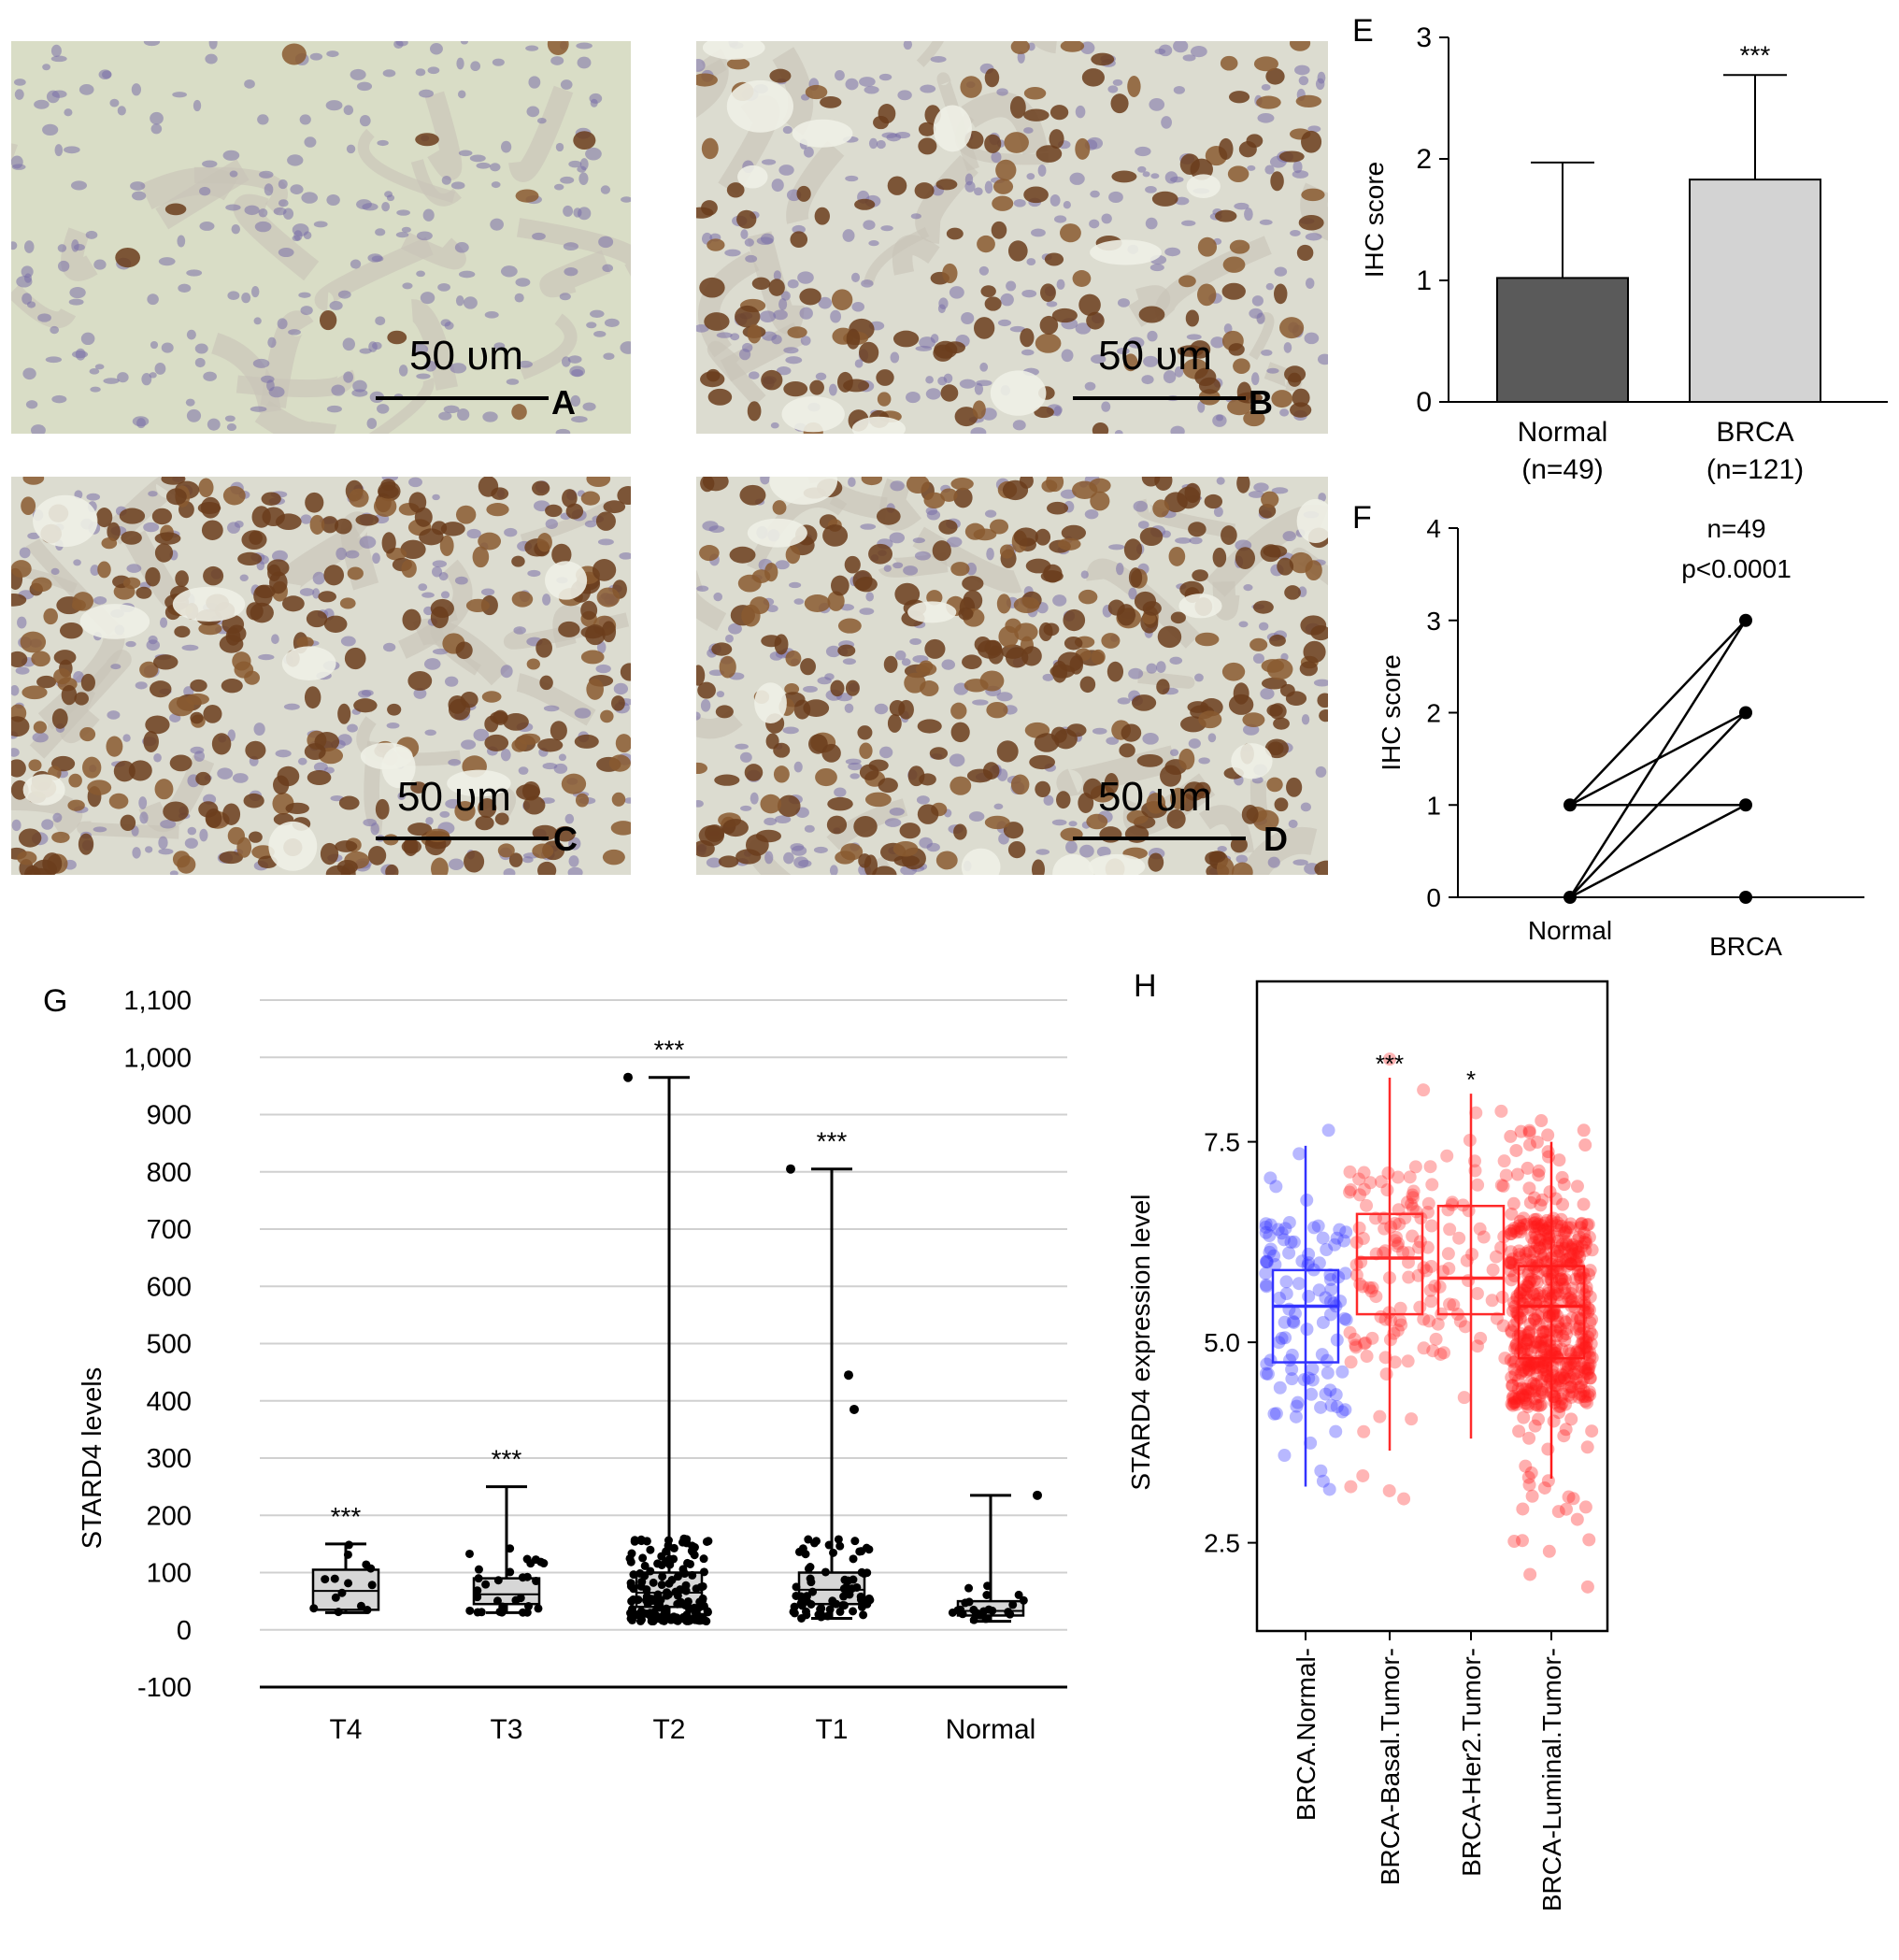 The width and height of the screenshot is (1899, 1960). Describe the element at coordinates (479, 783) in the screenshot. I see `lumen-space` at that location.